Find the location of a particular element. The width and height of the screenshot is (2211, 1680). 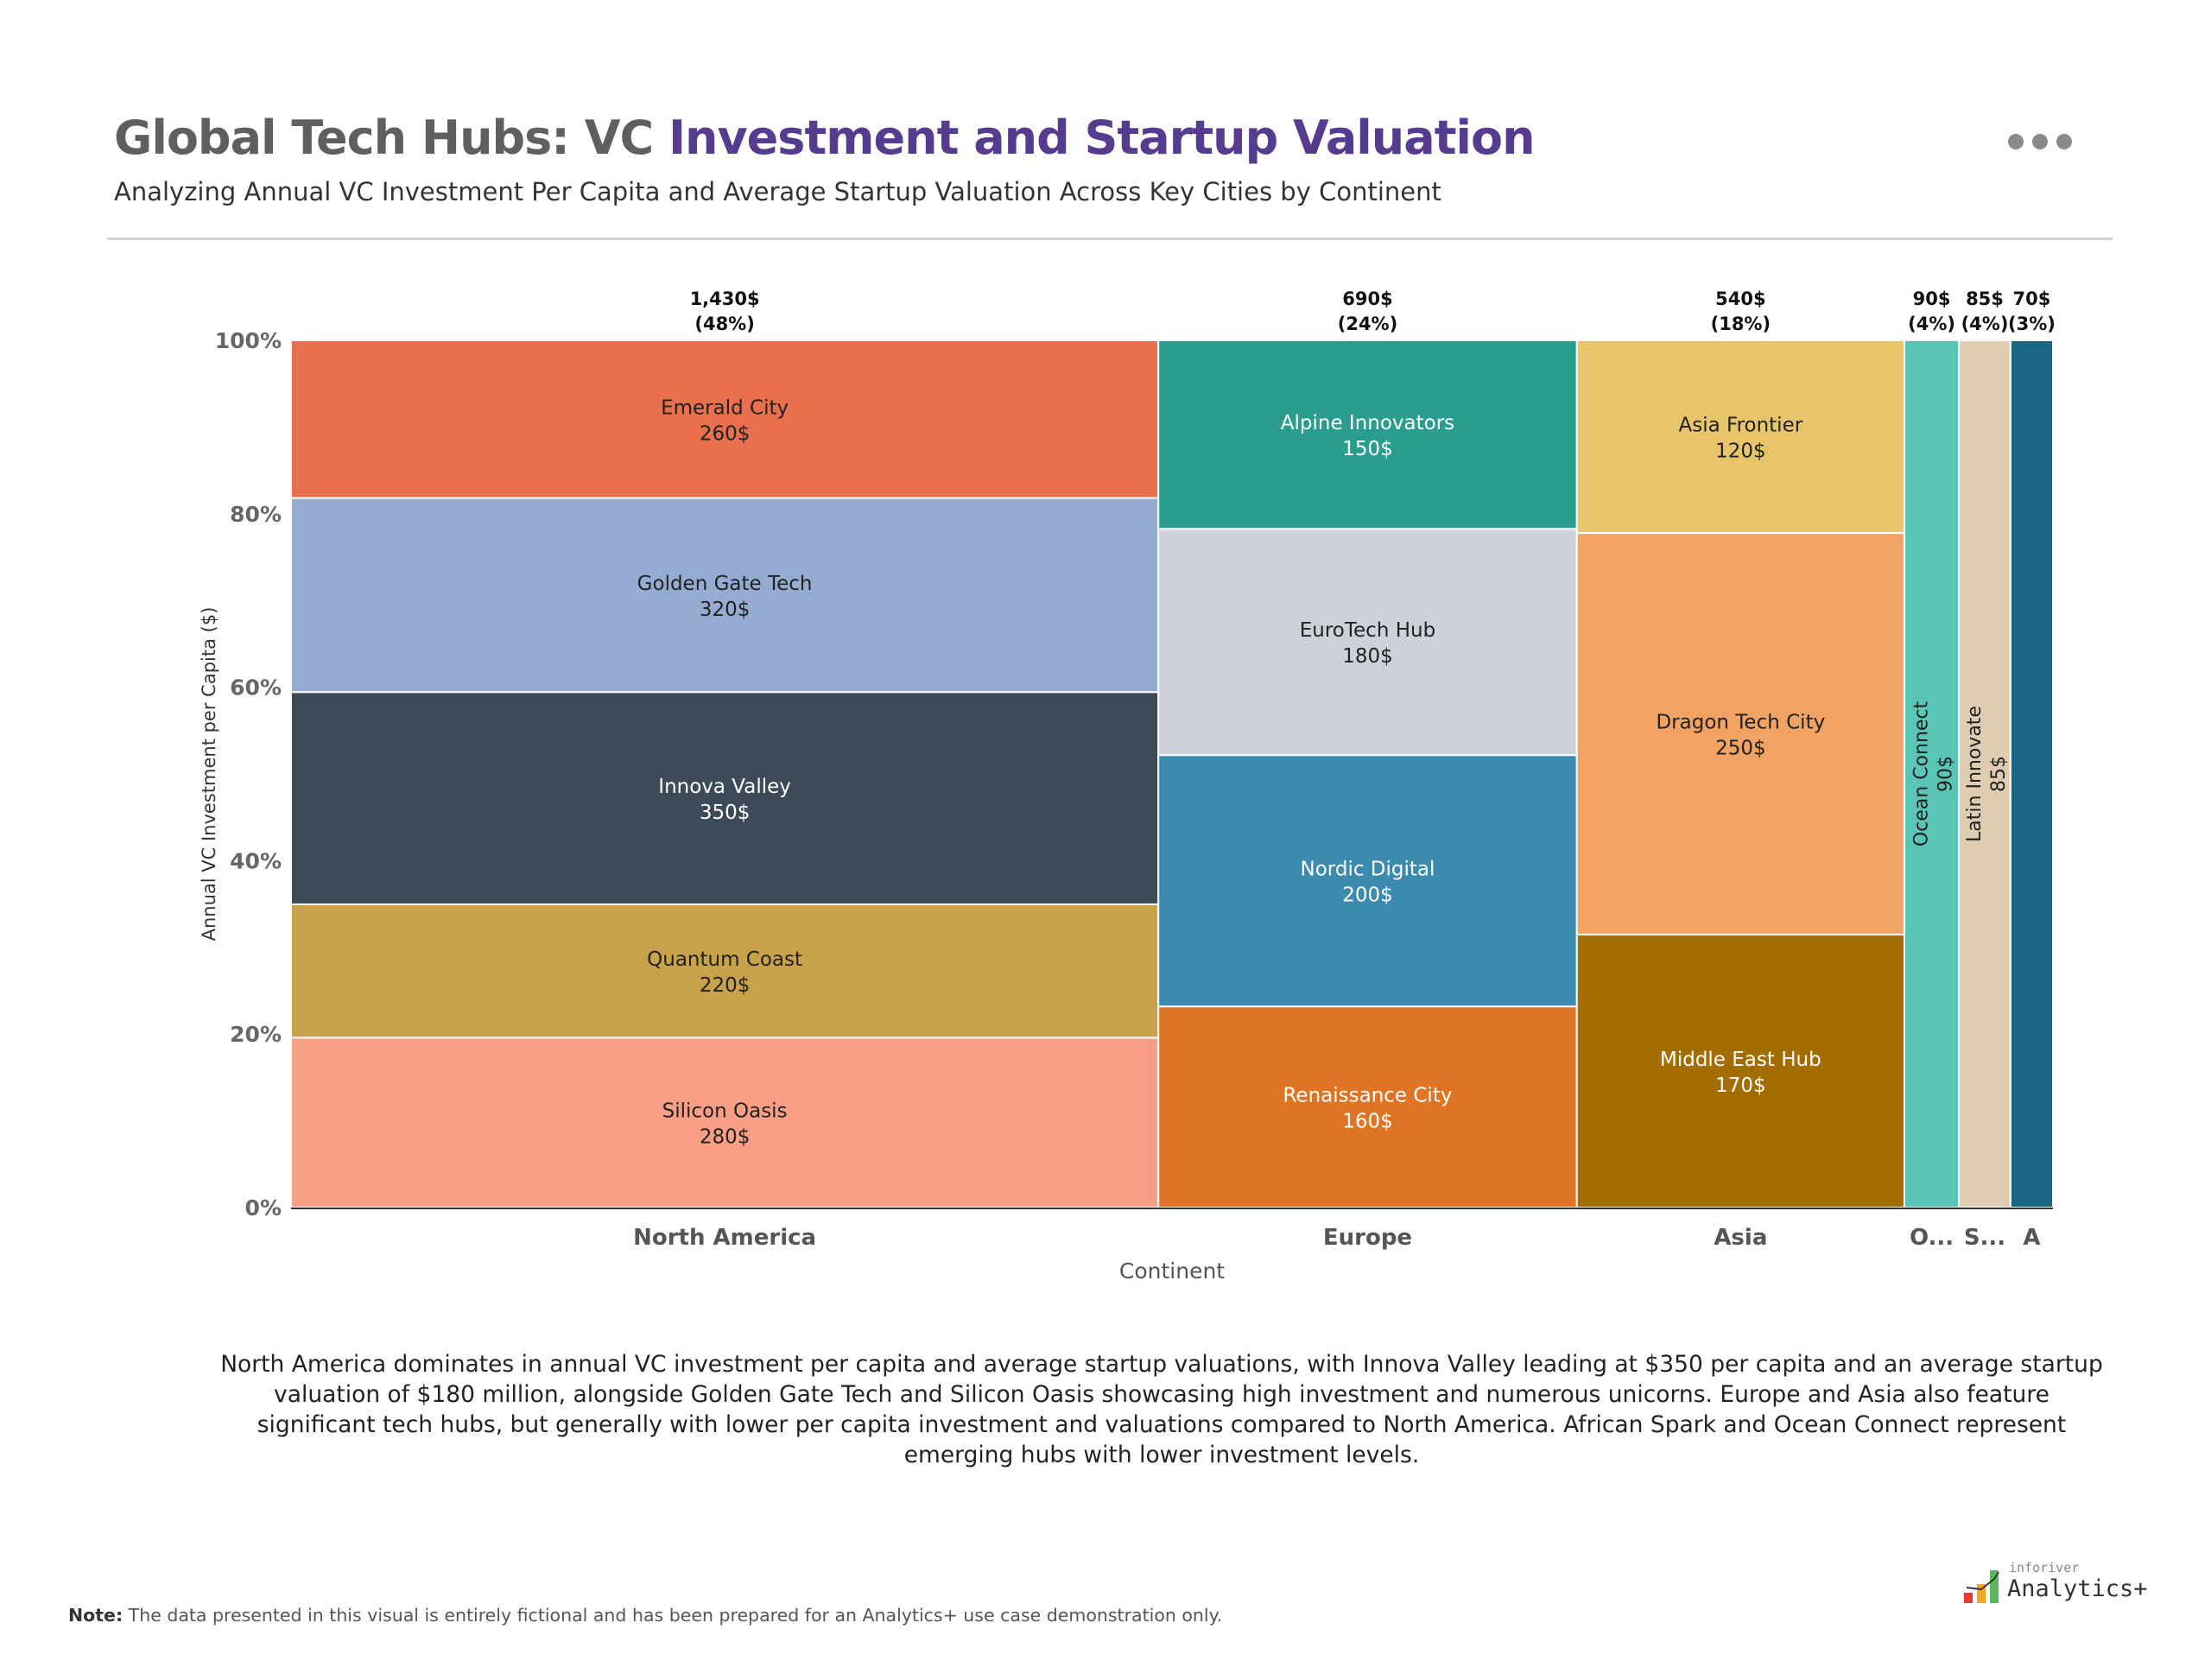

title-accent: Investment and Startup Valuation is located at coordinates (1102, 138).